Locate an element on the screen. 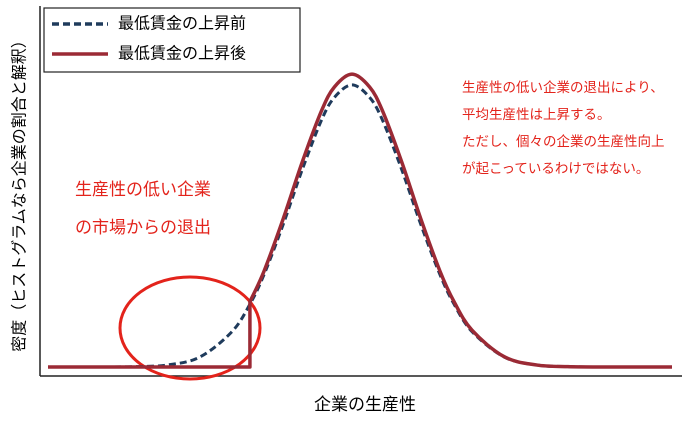 The width and height of the screenshot is (688, 424). legend-label: 最低賃金の上昇後 is located at coordinates (182, 53).